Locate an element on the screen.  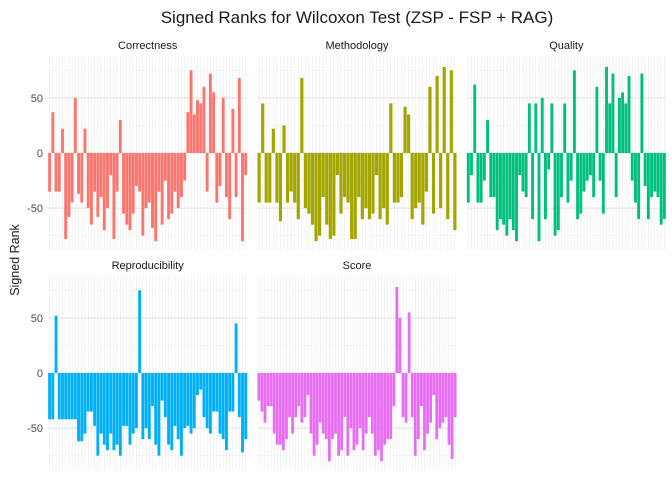
facet-title: Quality is located at coordinates (566, 46).